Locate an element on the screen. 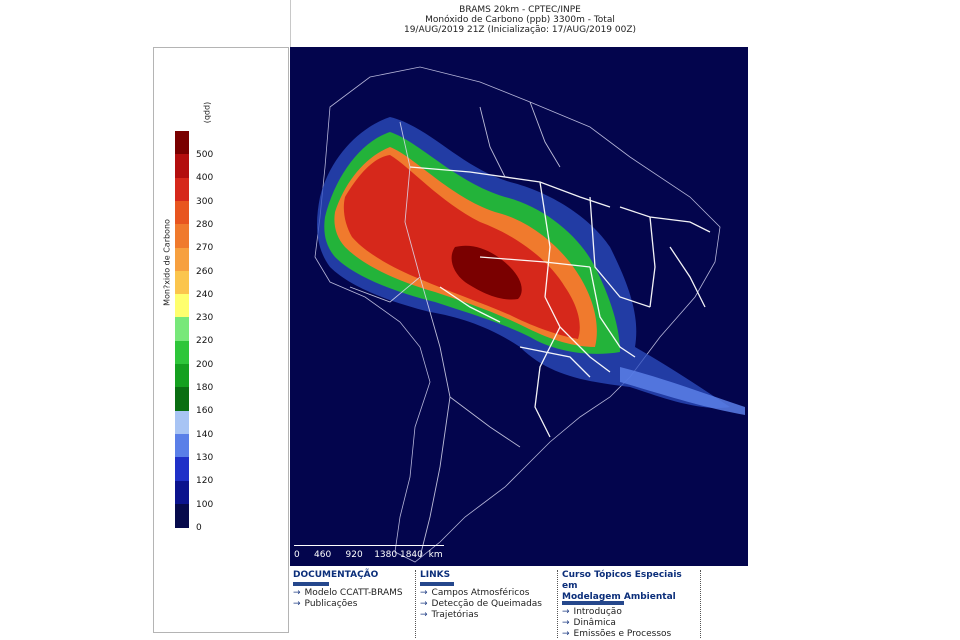 Image resolution: width=960 pixels, height=640 pixels. colorbar-label: 280 is located at coordinates (205, 224).